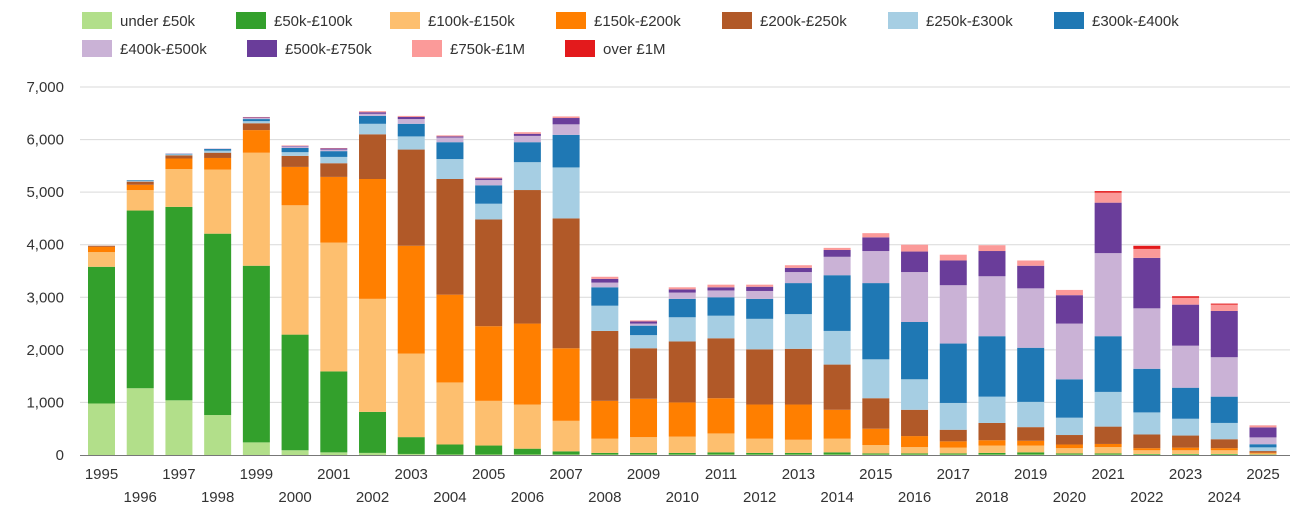 Image resolution: width=1305 pixels, height=510 pixels. Describe the element at coordinates (411, 130) in the screenshot. I see `bar-300k-400k-2003` at that location.